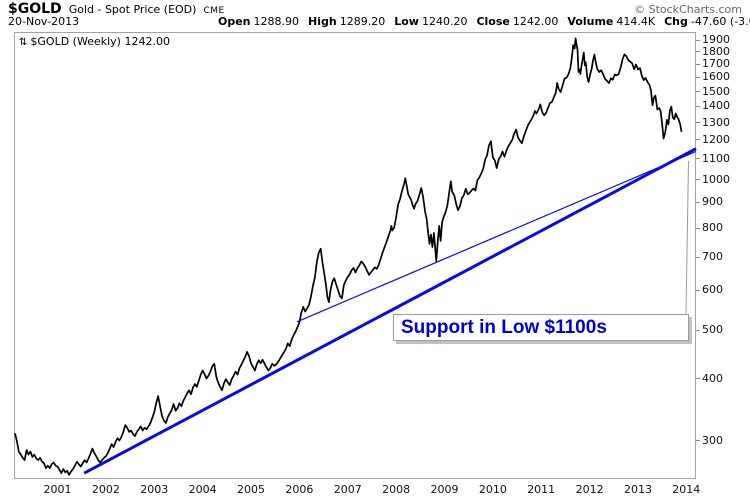 Image resolution: width=750 pixels, height=500 pixels. Describe the element at coordinates (234, 21) in the screenshot. I see `quote-label: Open` at that location.